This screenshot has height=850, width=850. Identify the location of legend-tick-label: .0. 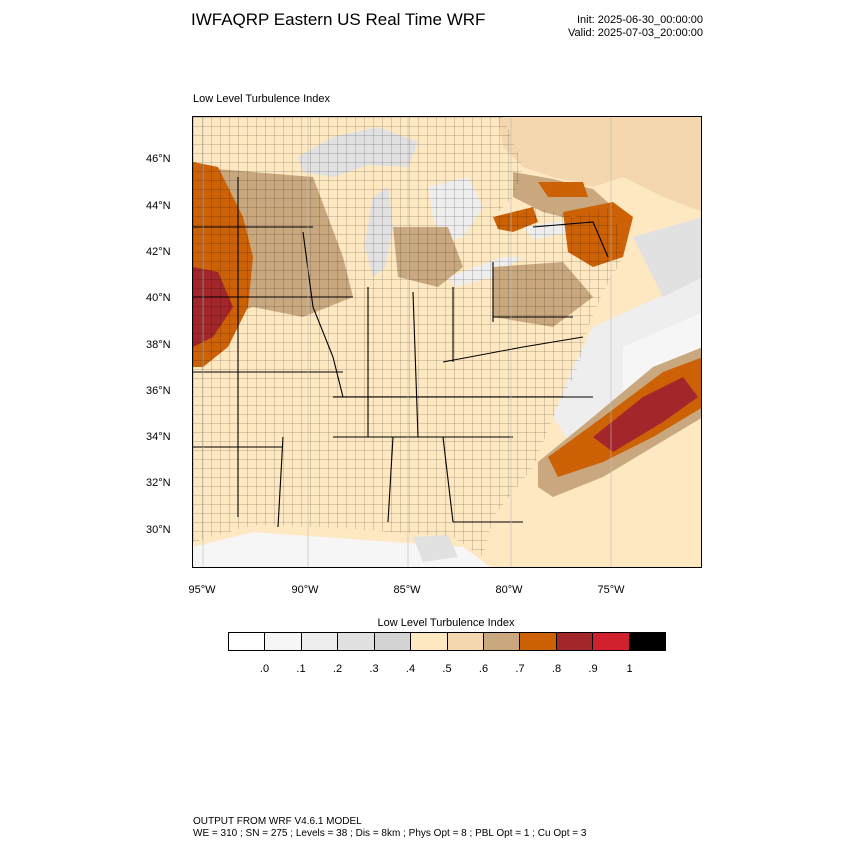
(264, 669).